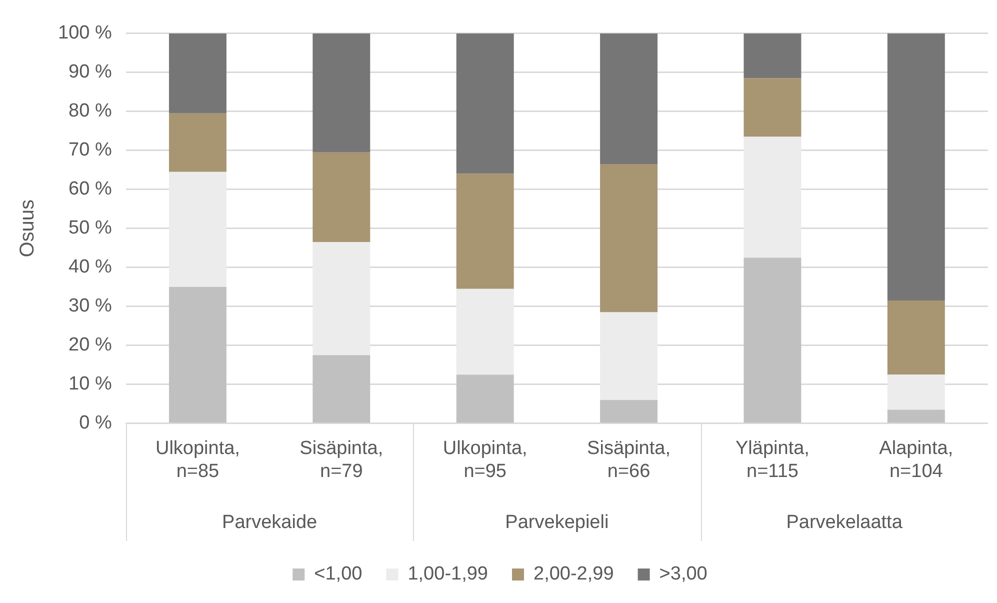 The height and width of the screenshot is (603, 997). What do you see at coordinates (90, 189) in the screenshot?
I see `y-tick-label: 60 %` at bounding box center [90, 189].